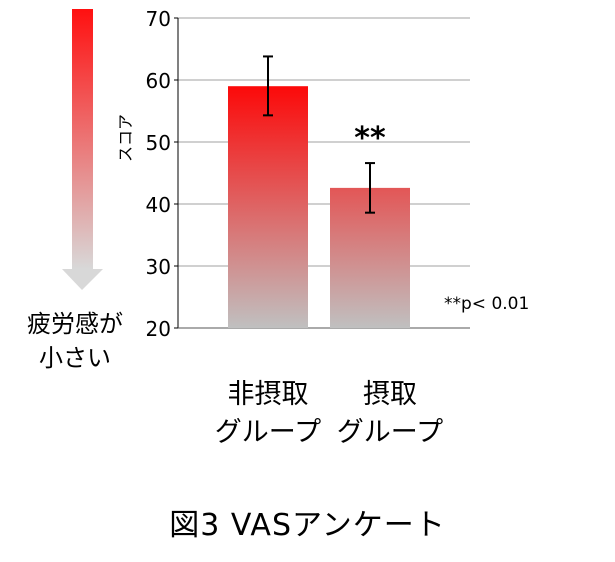  I want to click on category-label-line: 摂取, so click(390, 394).